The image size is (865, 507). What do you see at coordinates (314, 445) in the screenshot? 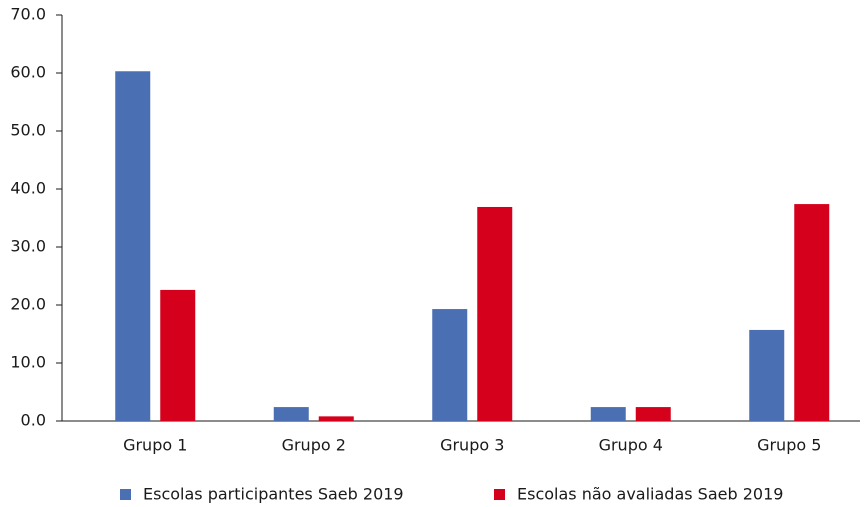
I see `x-tick-label: Grupo 2` at bounding box center [314, 445].